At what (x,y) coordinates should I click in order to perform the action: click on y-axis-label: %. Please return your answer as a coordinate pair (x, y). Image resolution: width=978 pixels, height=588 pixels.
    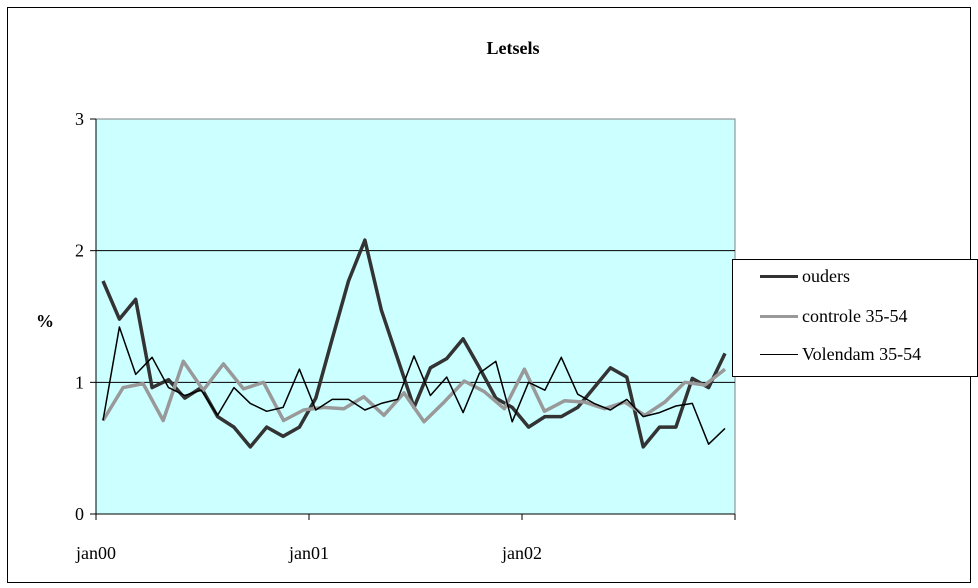
    Looking at the image, I should click on (45, 321).